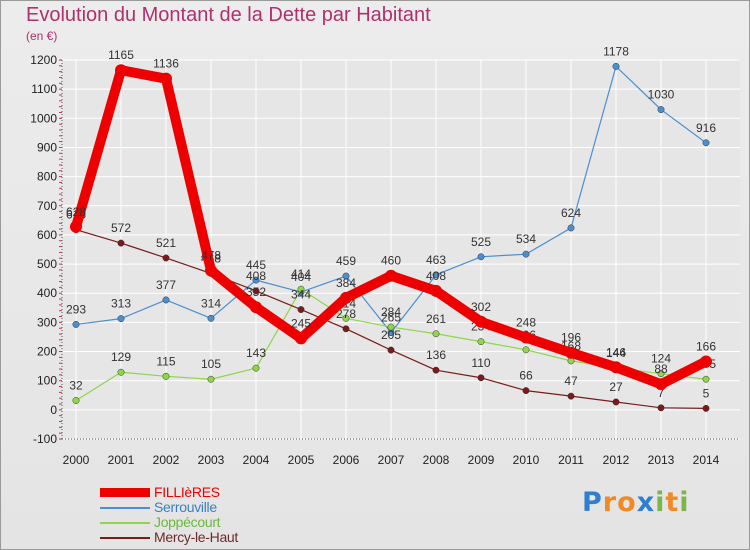 Image resolution: width=750 pixels, height=550 pixels. Describe the element at coordinates (571, 213) in the screenshot. I see `data-label-serrouville: 624` at that location.